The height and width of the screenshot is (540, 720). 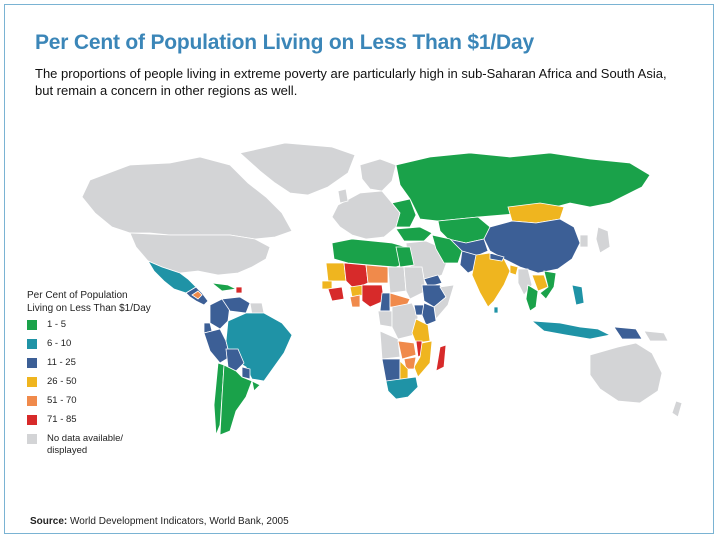 What do you see at coordinates (62, 419) in the screenshot?
I see `legend-label: 71 - 85` at bounding box center [62, 419].